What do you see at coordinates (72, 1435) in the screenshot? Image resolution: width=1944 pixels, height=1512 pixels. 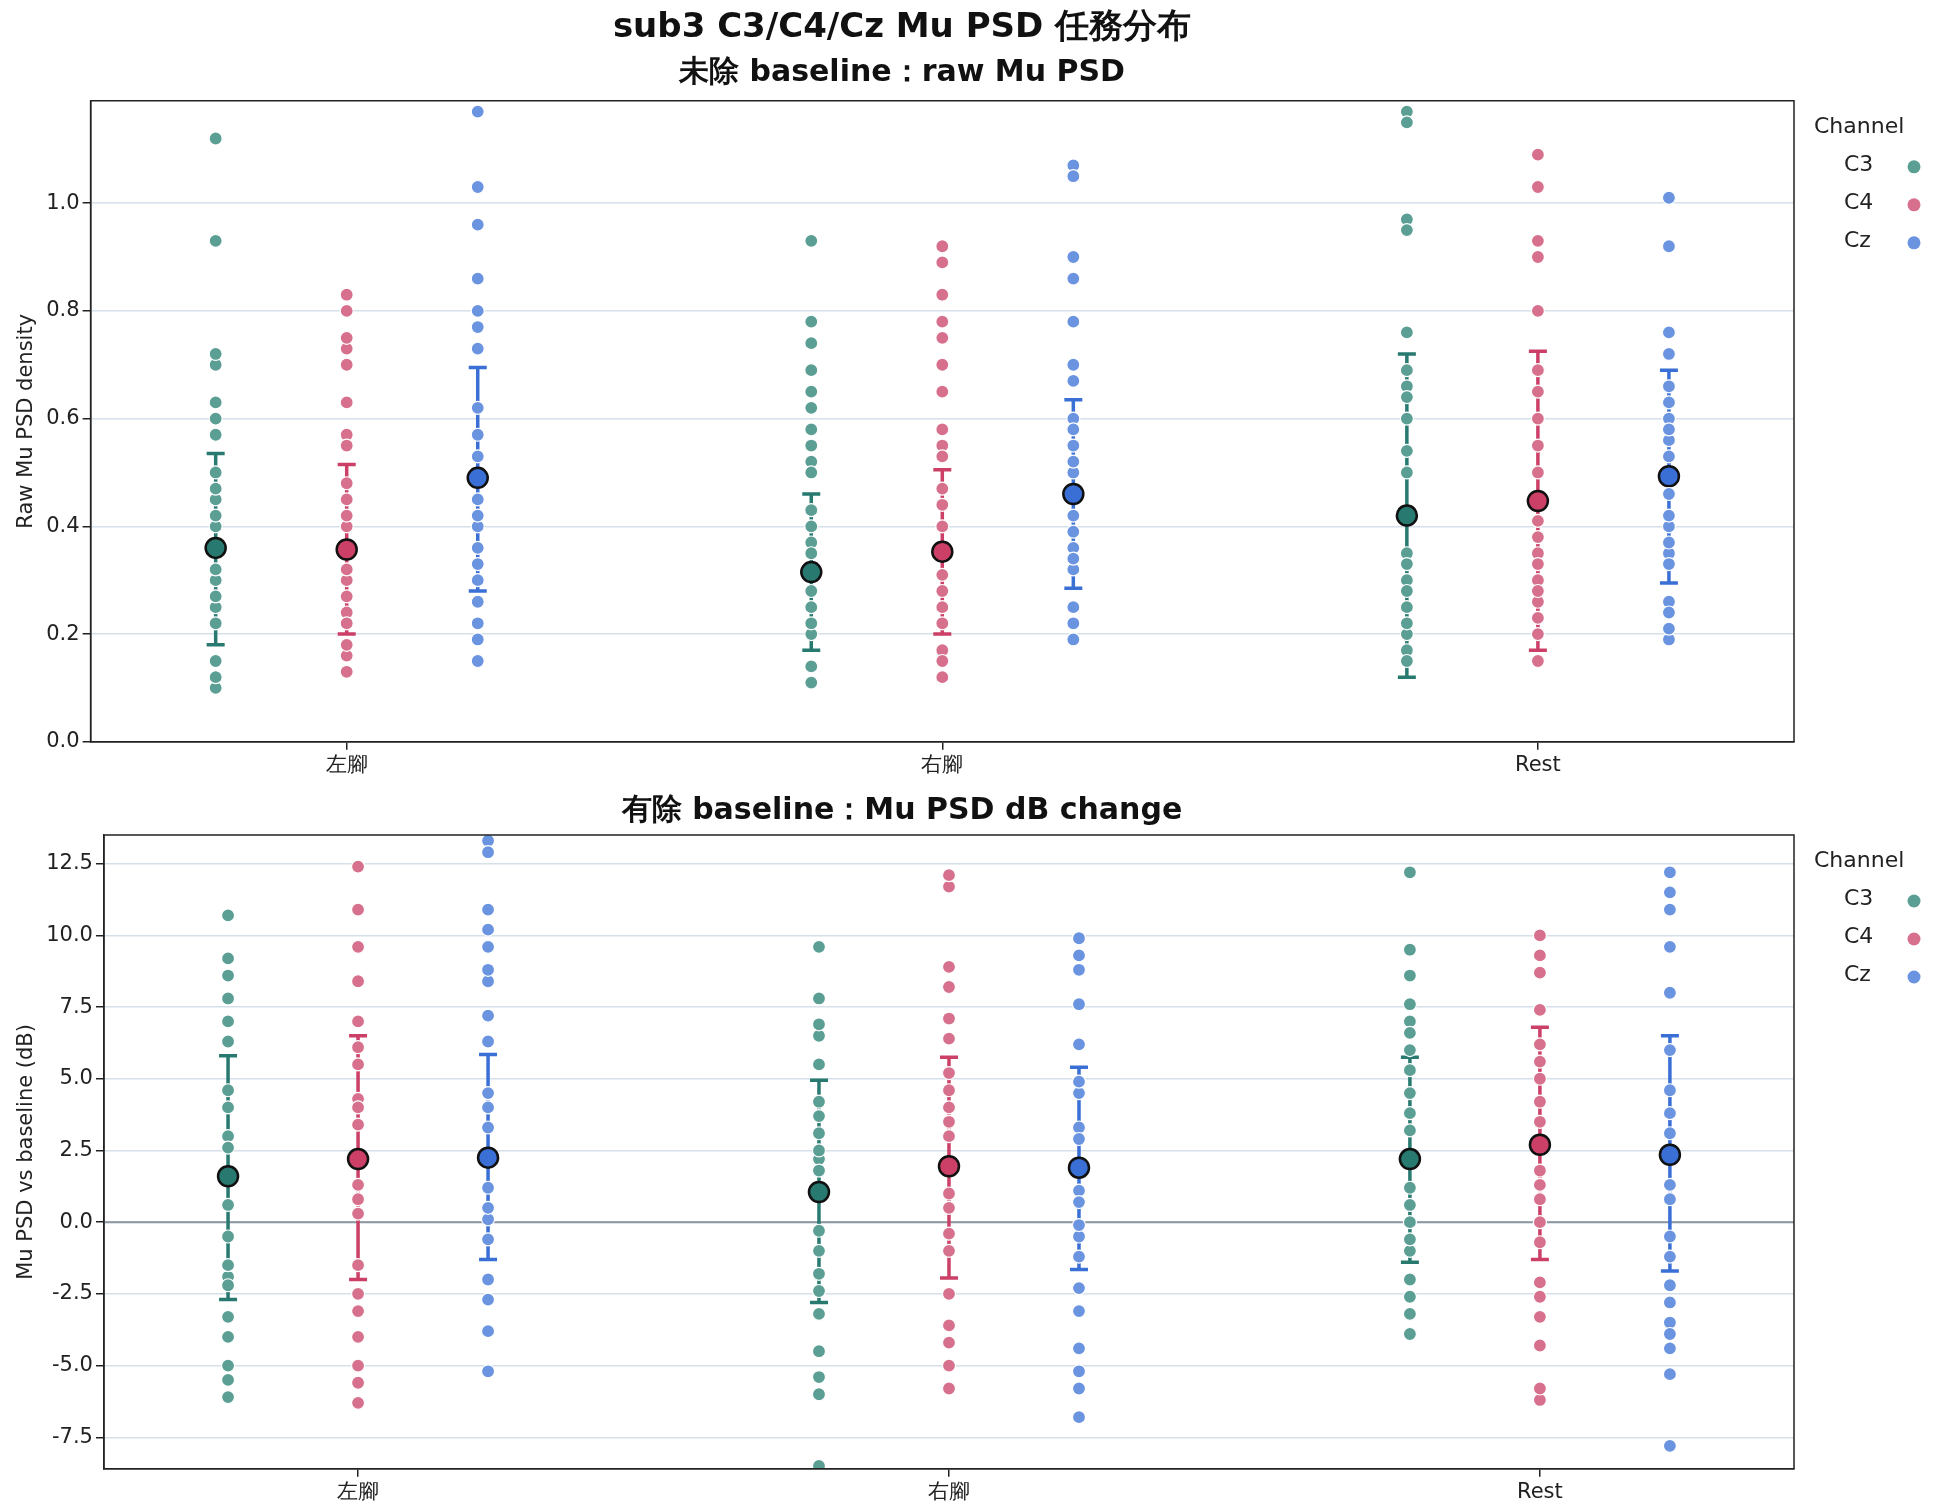 I see `y-tick-label: -7.5` at bounding box center [72, 1435].